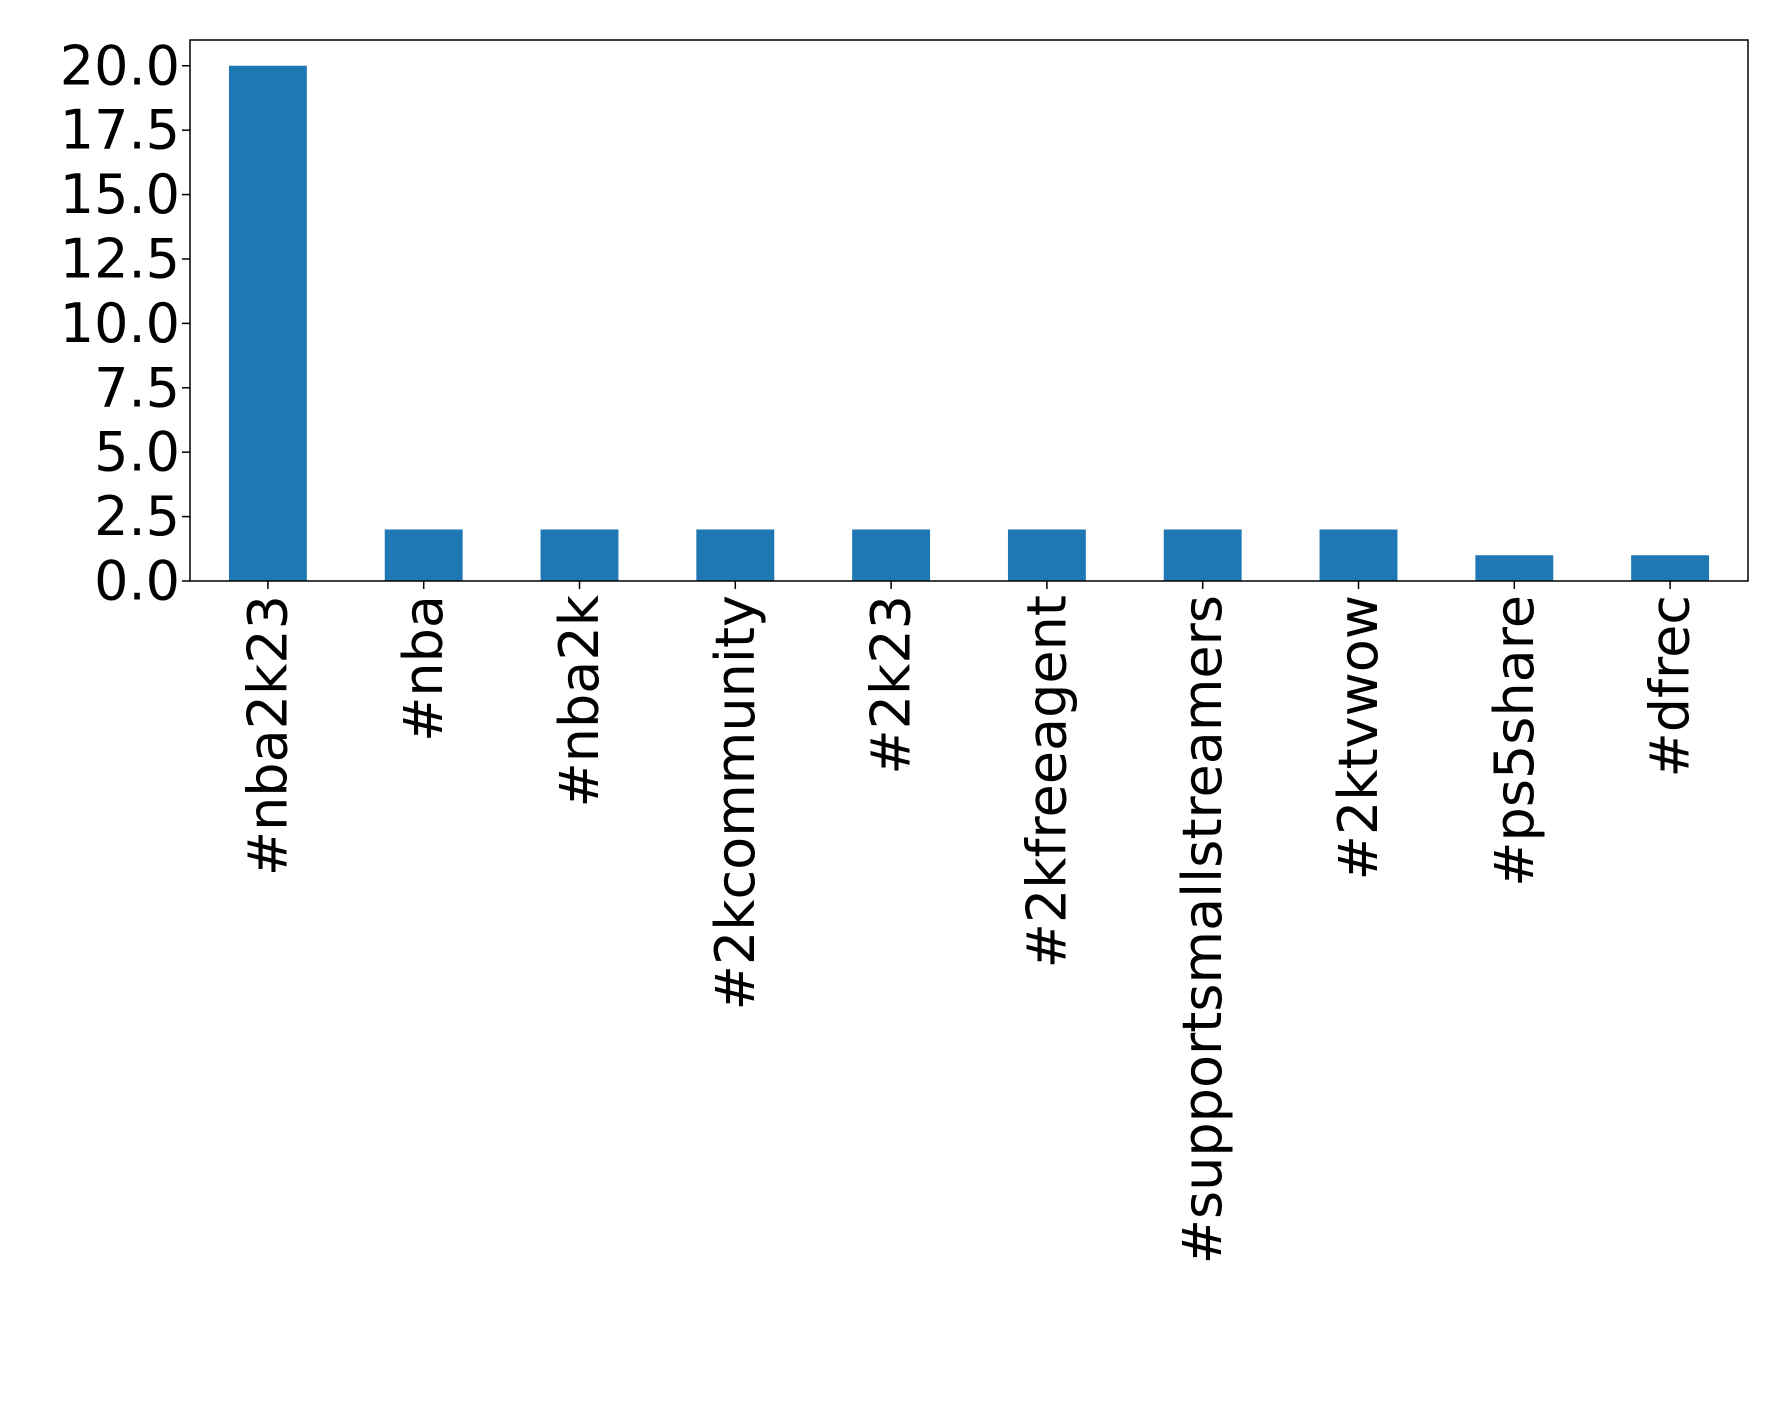 The width and height of the screenshot is (1778, 1402). I want to click on y-tick-label: 0.0, so click(137, 581).